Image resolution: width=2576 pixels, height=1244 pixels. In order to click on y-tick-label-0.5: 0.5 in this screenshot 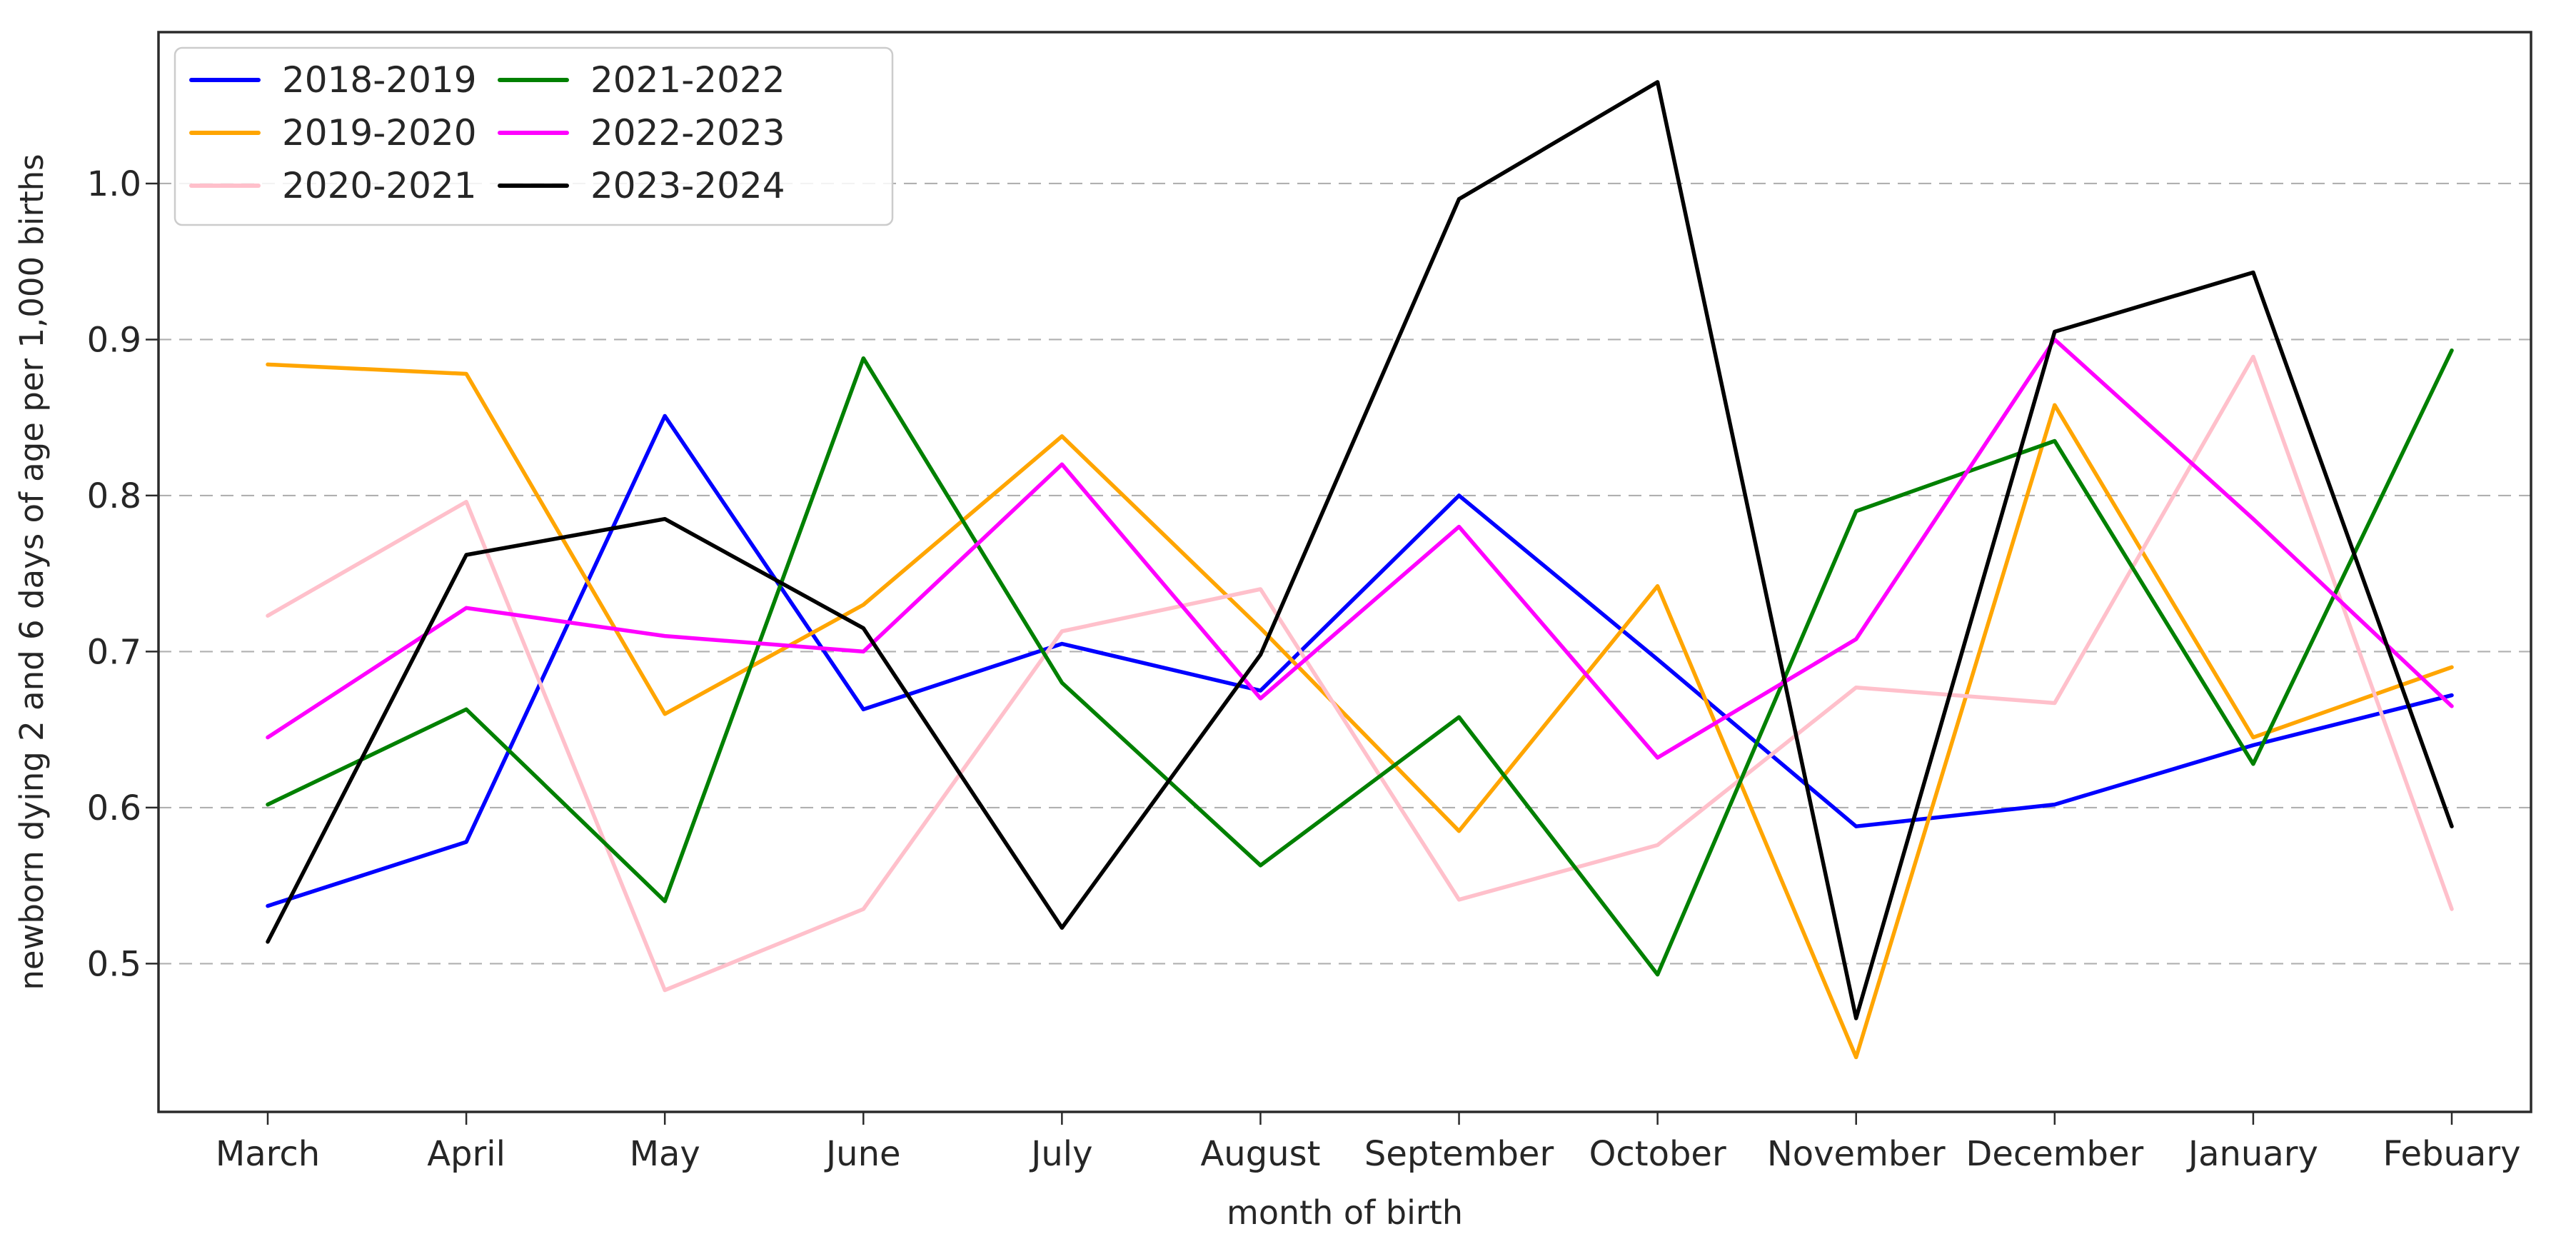, I will do `click(114, 964)`.